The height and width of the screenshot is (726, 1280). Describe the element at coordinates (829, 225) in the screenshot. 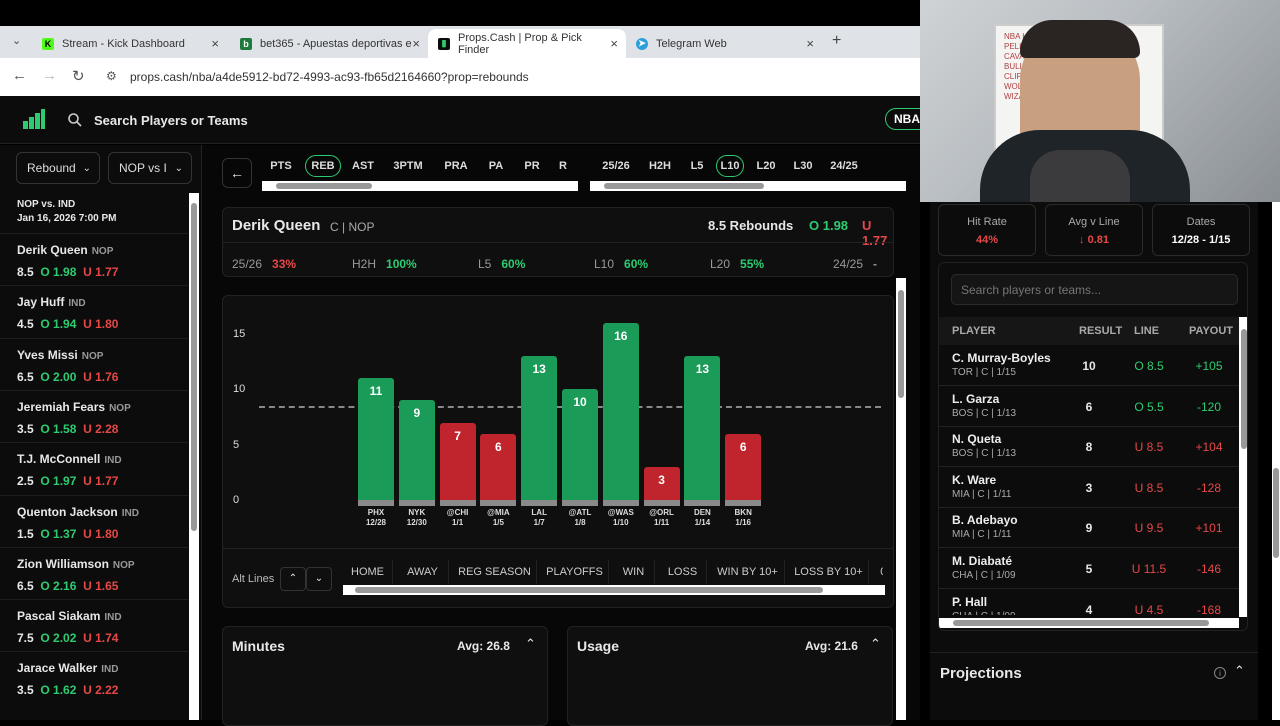

I see `over-odds: O 1.98` at that location.